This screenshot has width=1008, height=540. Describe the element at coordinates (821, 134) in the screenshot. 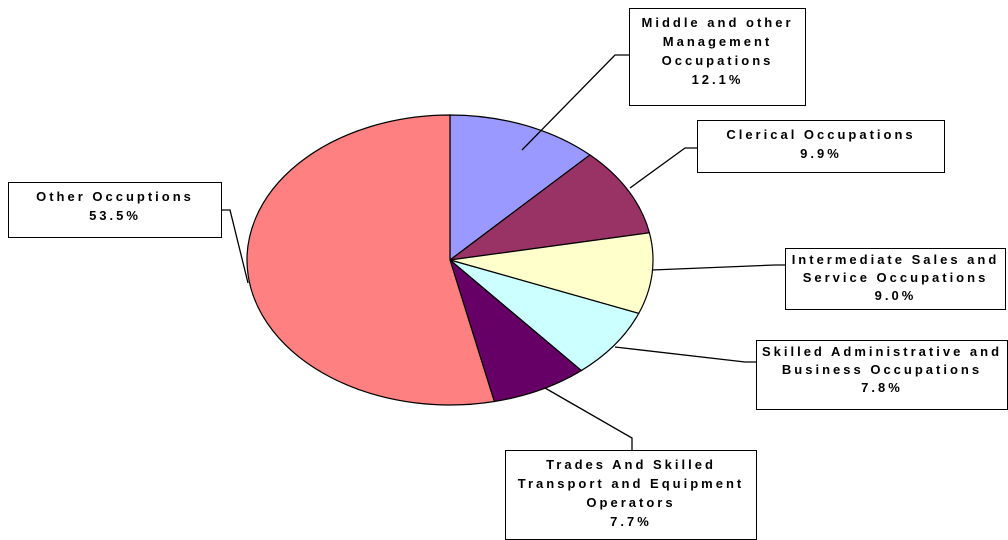

I see `category-label: Clerical Occupations` at that location.